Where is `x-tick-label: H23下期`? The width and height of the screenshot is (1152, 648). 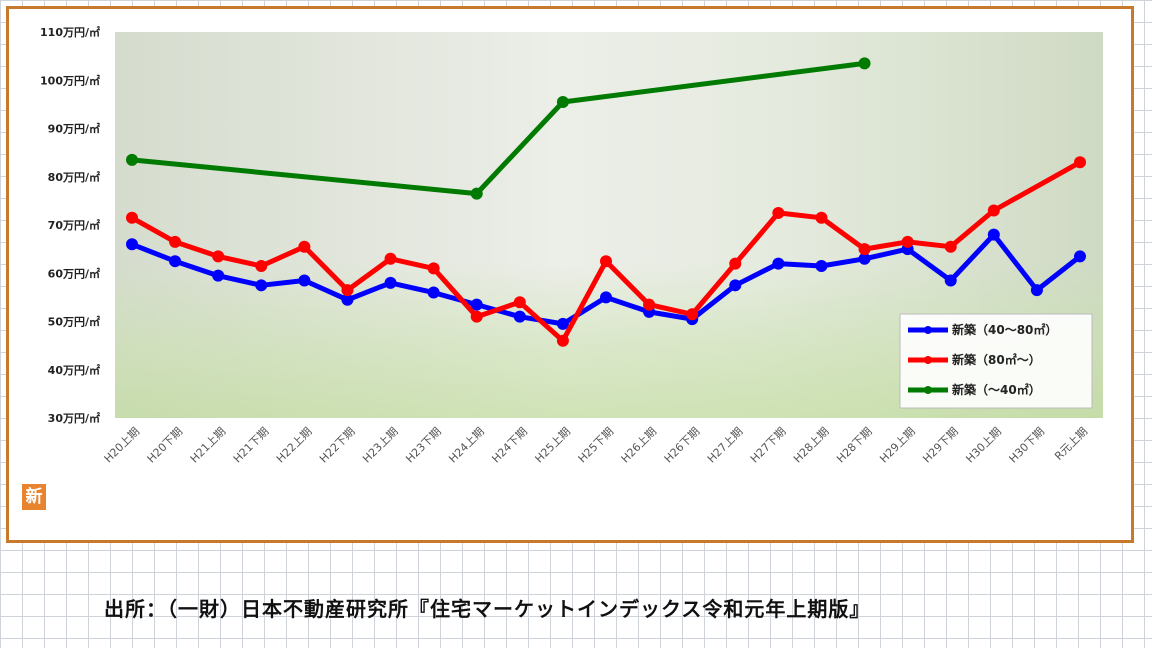 x-tick-label: H23下期 is located at coordinates (423, 445).